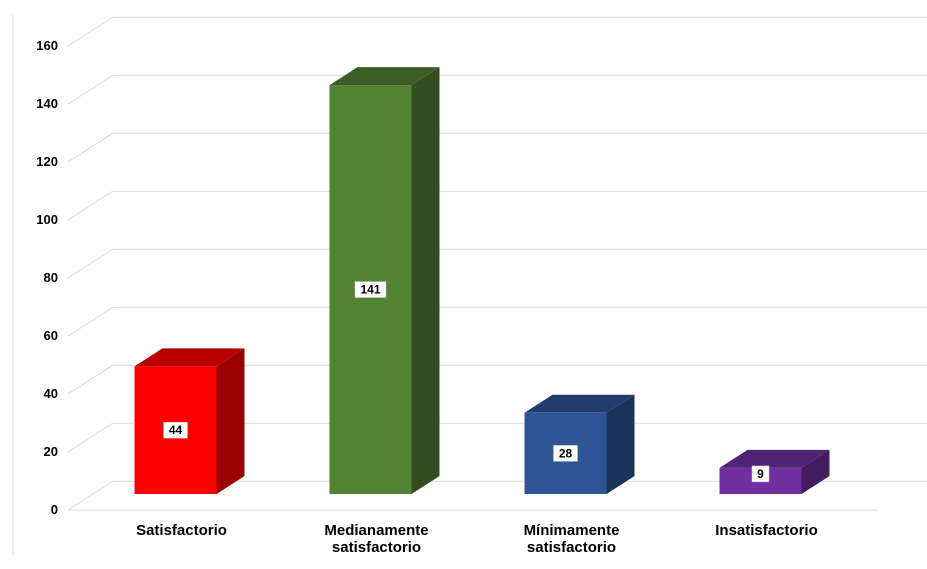 This screenshot has height=569, width=927. I want to click on bar-1: 44, so click(189, 421).